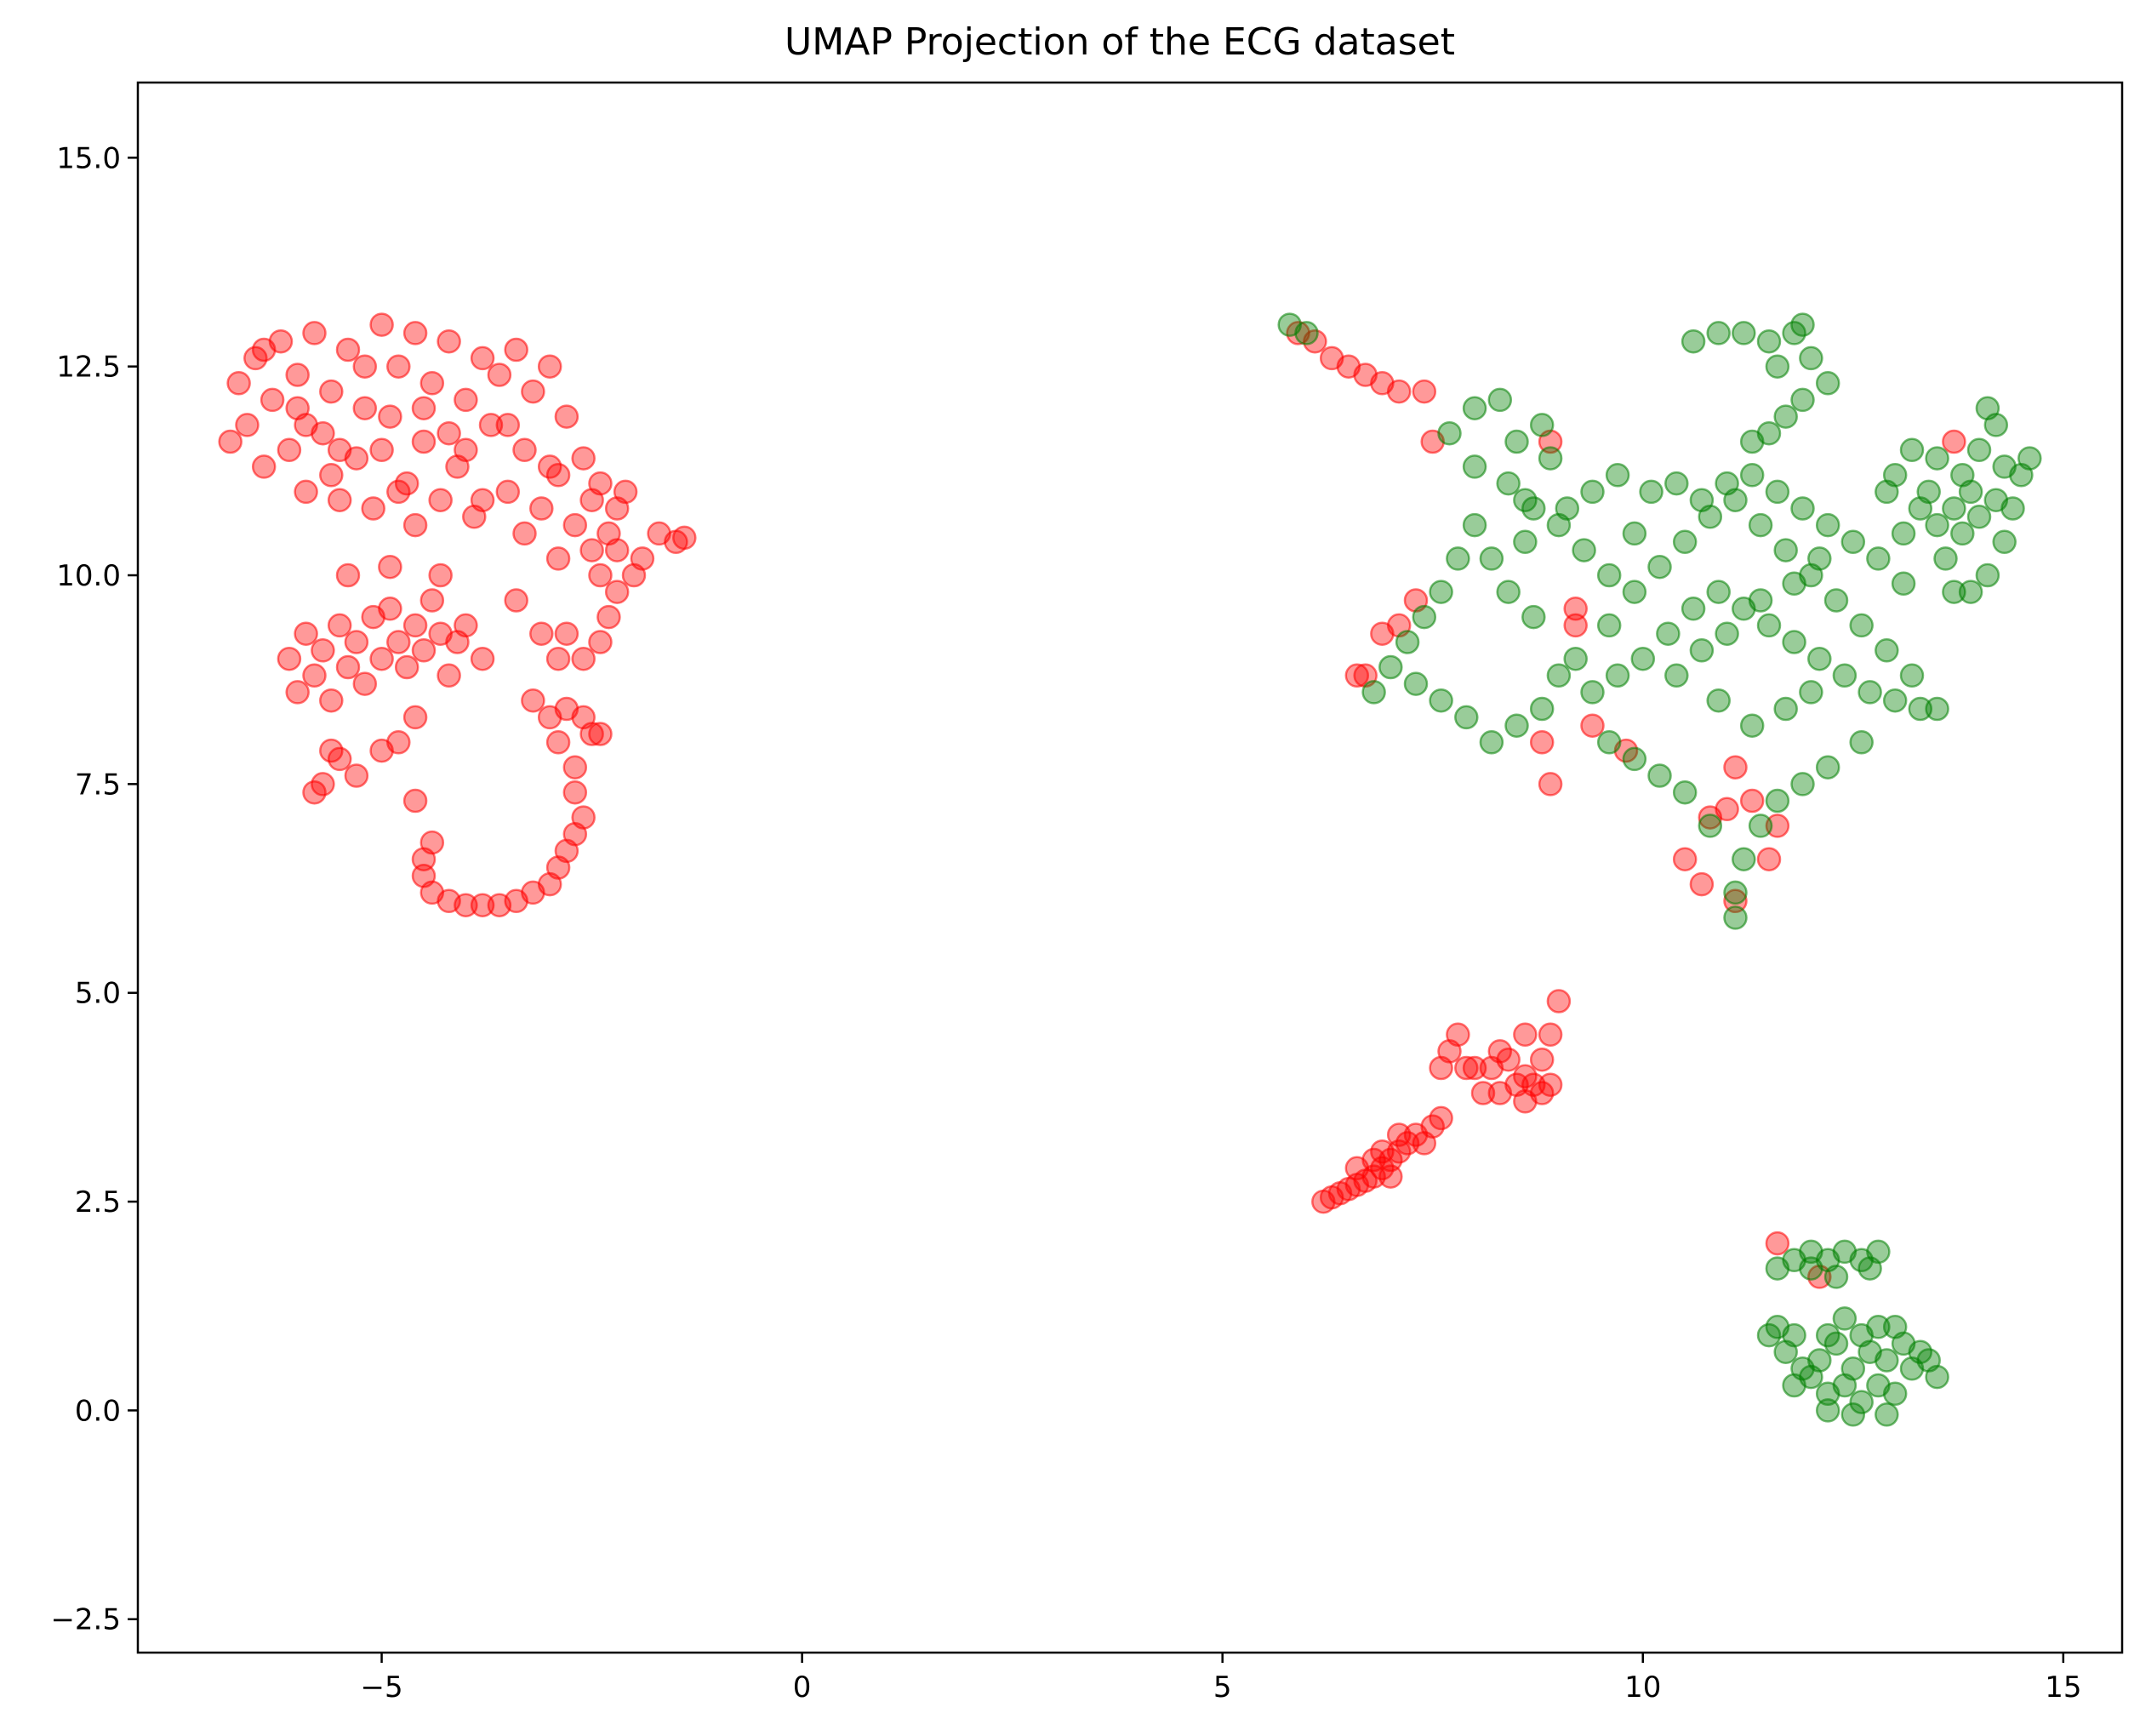  I want to click on x-tick-label: 10, so click(1642, 1687).